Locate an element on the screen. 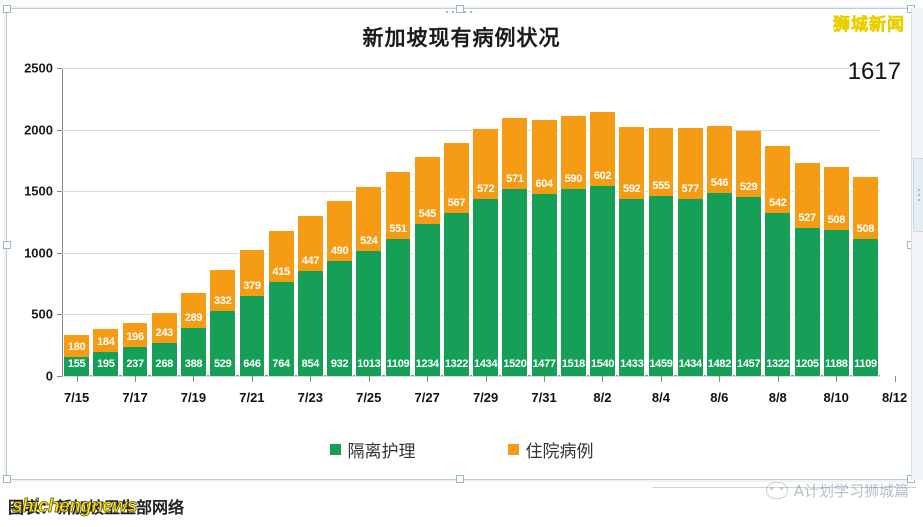 Image resolution: width=923 pixels, height=527 pixels. bar-column: 592 1433 is located at coordinates (631, 222).